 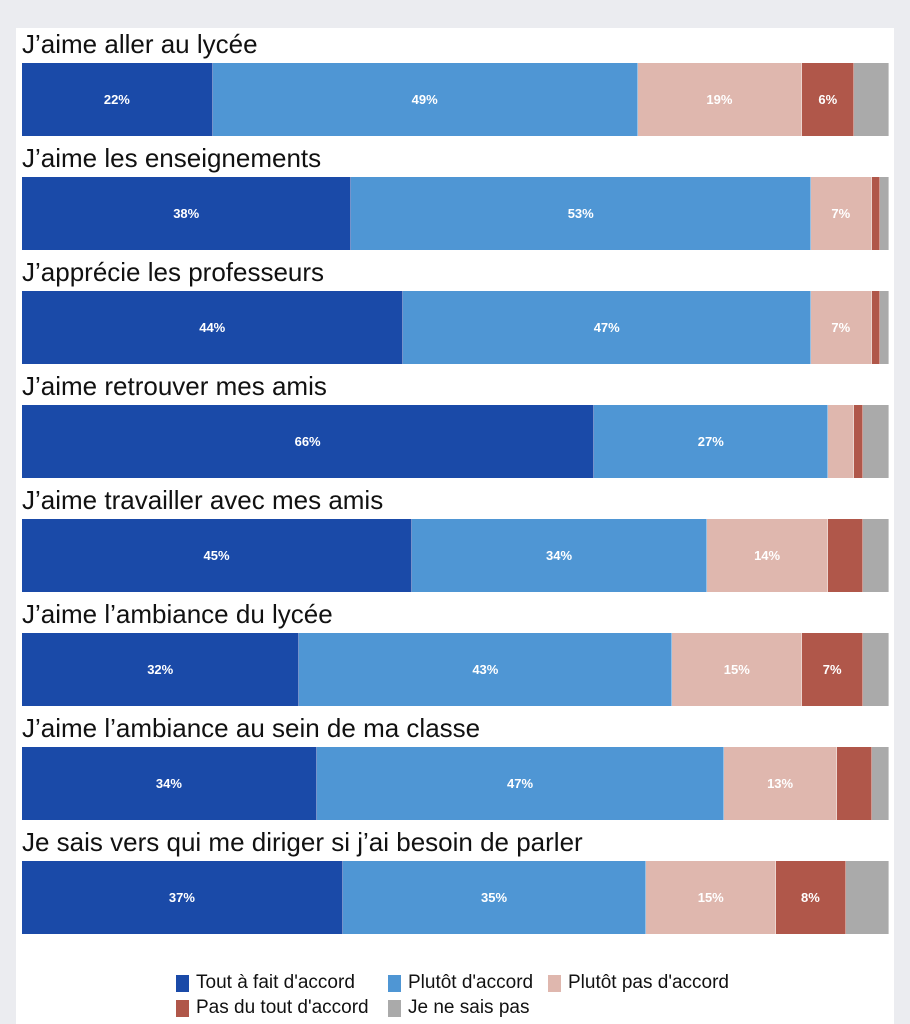 What do you see at coordinates (213, 327) in the screenshot?
I see `bar-segment: 44%` at bounding box center [213, 327].